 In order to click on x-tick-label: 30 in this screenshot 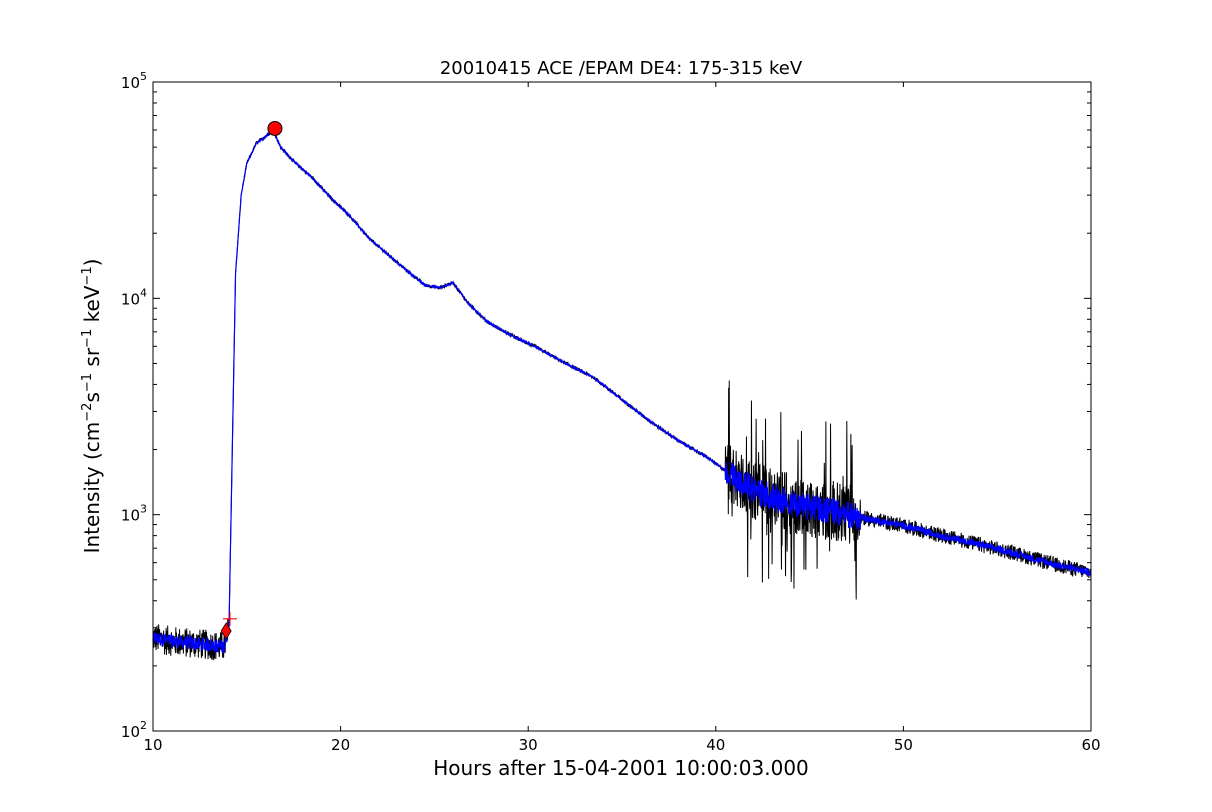, I will do `click(528, 745)`.